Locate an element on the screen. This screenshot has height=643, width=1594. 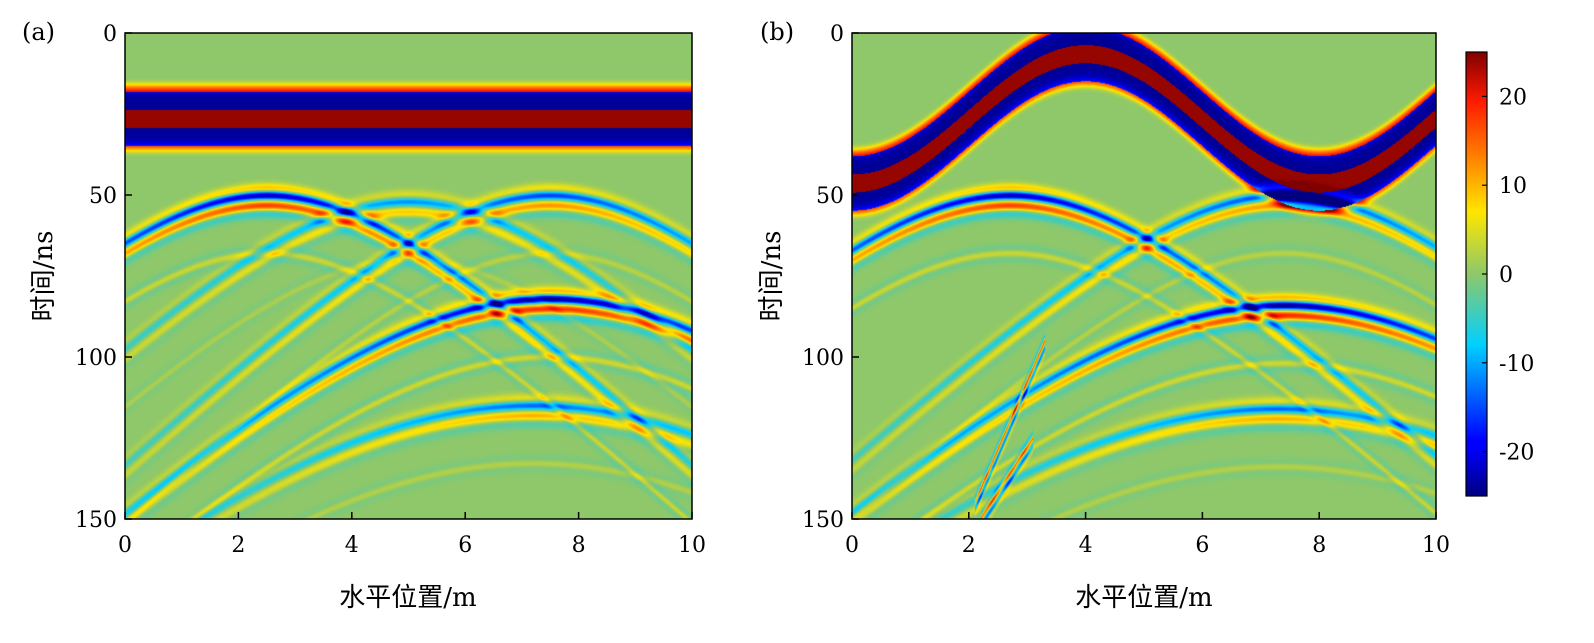
x-tick-label-a: 10 is located at coordinates (692, 545).